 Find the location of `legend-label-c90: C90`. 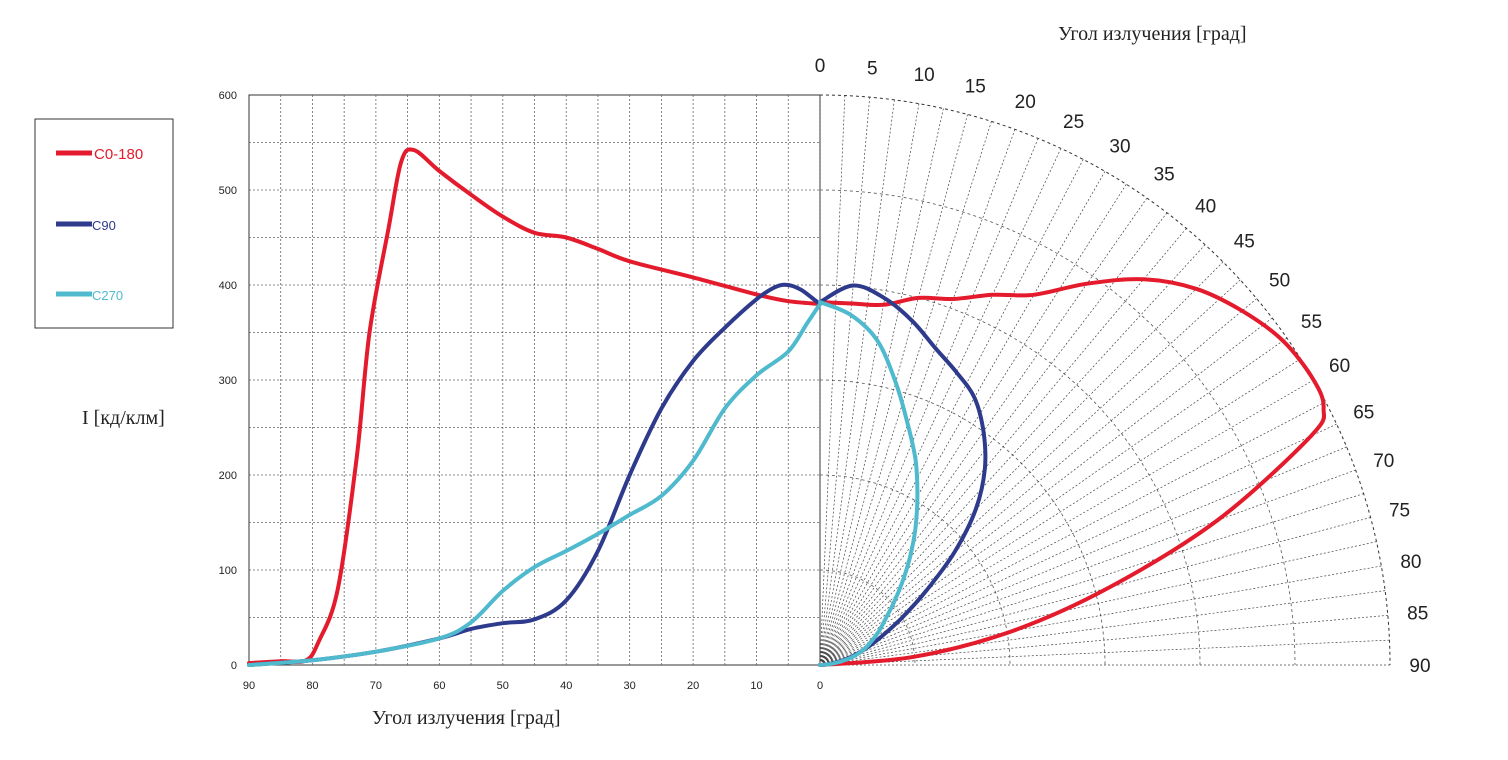

legend-label-c90: C90 is located at coordinates (104, 225).